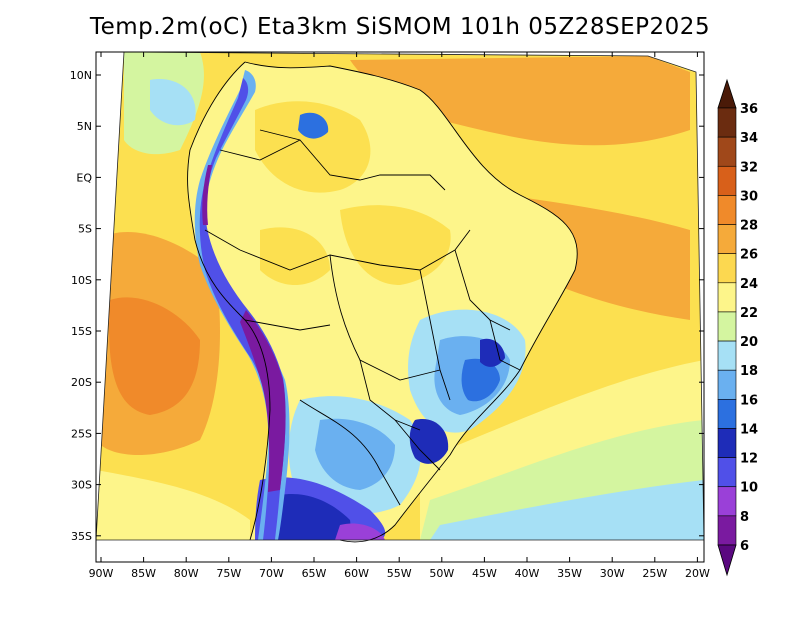 This screenshot has height=618, width=800. Describe the element at coordinates (527, 573) in the screenshot. I see `lon-tick-label: 40W` at that location.